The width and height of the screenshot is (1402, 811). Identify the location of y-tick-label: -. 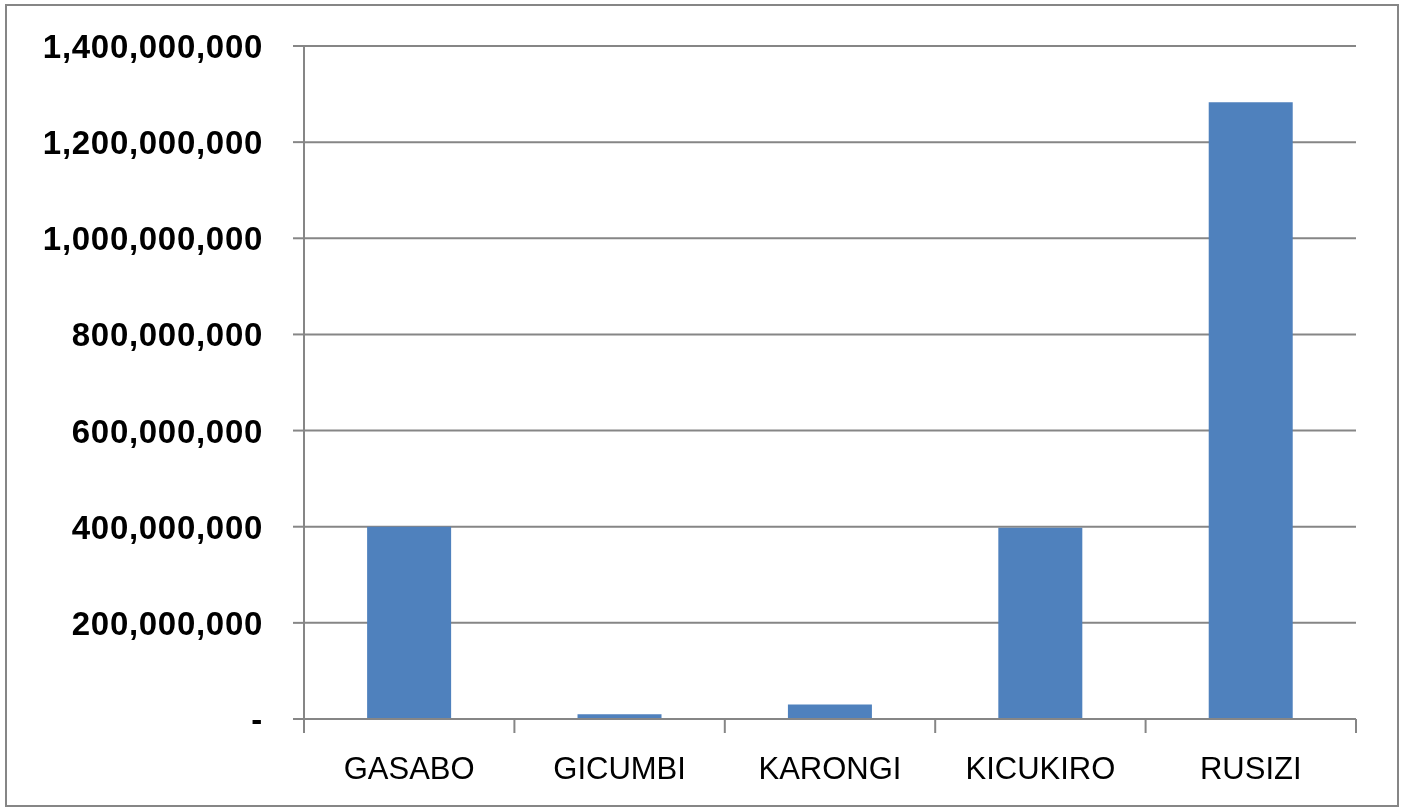
(257, 719).